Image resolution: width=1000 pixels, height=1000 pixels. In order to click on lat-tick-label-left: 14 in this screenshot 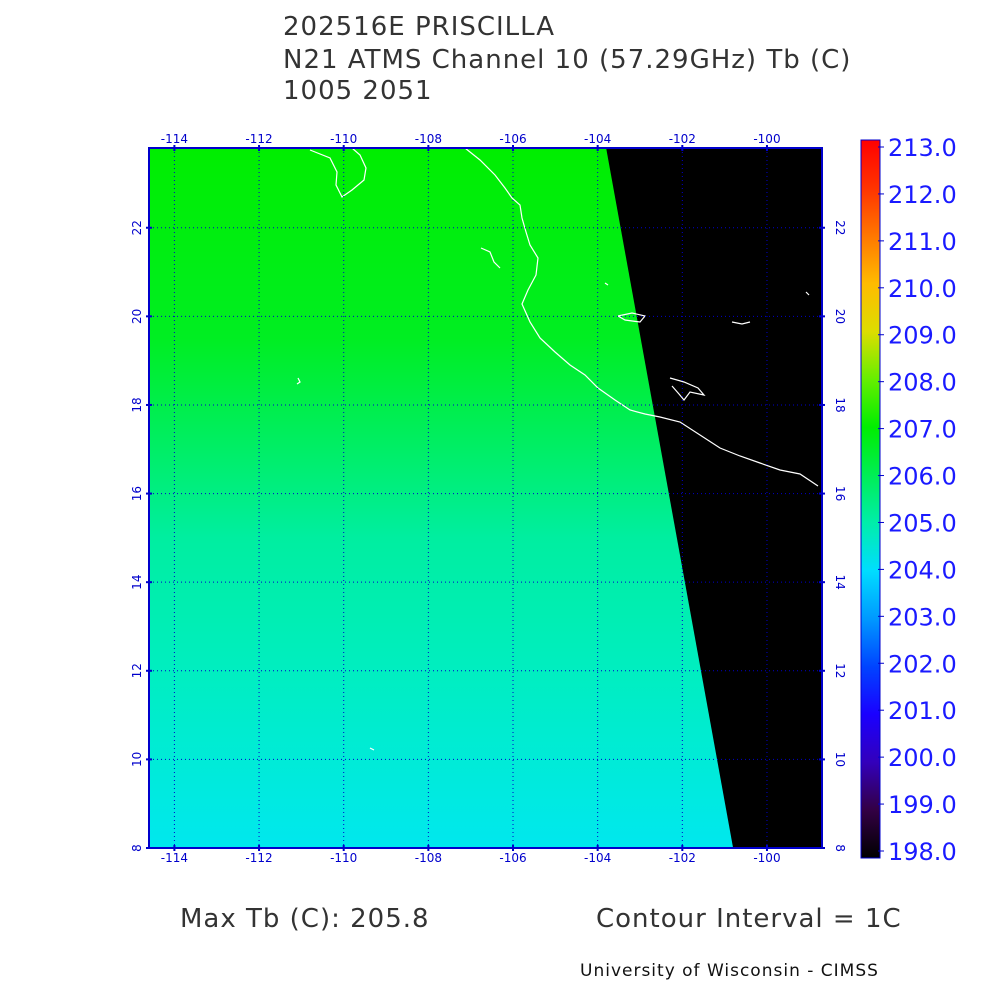, I will do `click(137, 582)`.